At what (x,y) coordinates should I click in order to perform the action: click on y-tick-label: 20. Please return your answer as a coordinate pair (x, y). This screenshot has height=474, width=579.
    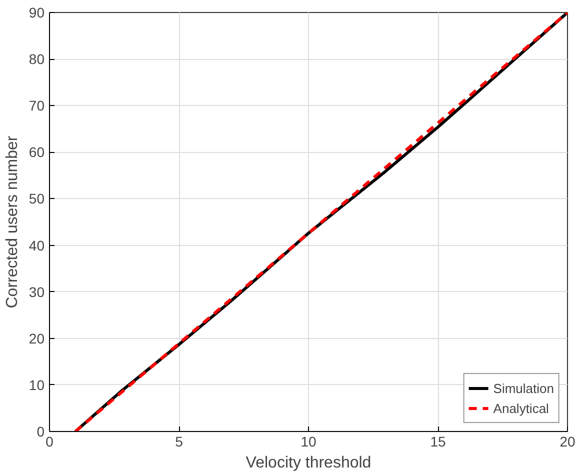
    Looking at the image, I should click on (36, 338).